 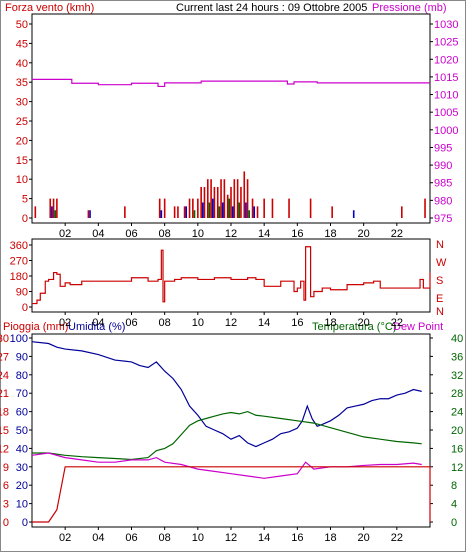 I want to click on temperature-y-tick-label: 8, so click(x=454, y=486).